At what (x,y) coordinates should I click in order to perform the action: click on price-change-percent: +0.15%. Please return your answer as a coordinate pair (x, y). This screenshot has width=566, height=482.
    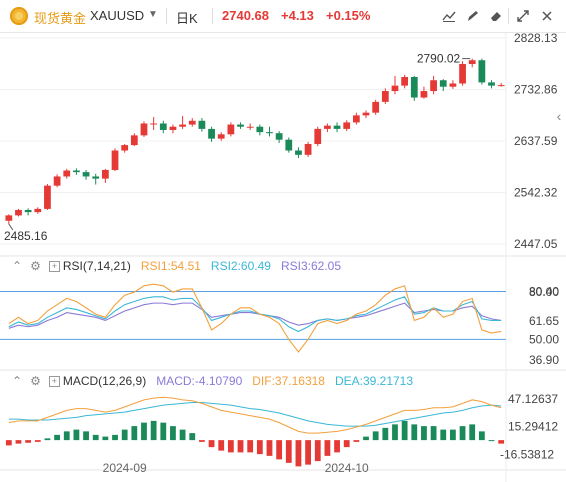
    Looking at the image, I should click on (348, 15).